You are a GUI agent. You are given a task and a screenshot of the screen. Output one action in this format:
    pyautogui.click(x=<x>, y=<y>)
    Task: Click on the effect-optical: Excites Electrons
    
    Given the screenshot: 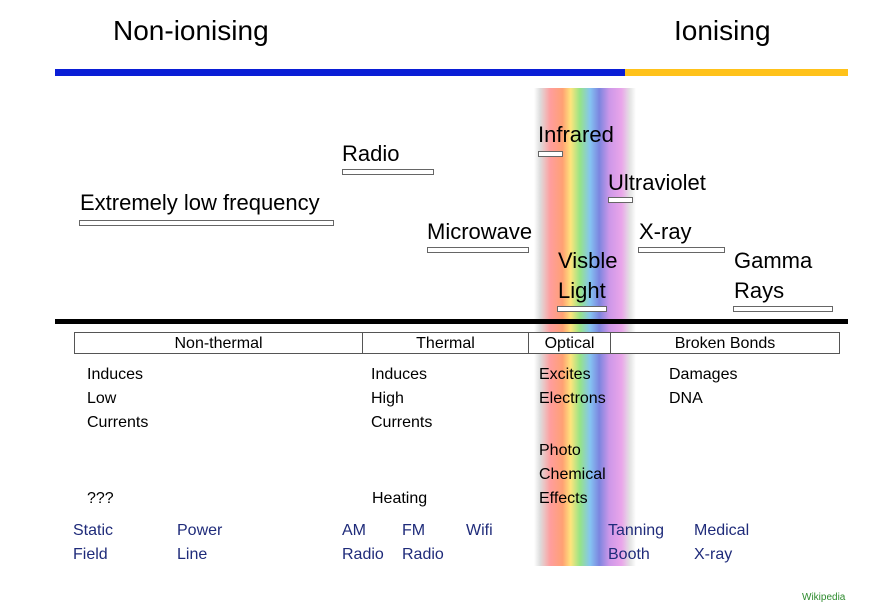 What is the action you would take?
    pyautogui.click(x=572, y=387)
    